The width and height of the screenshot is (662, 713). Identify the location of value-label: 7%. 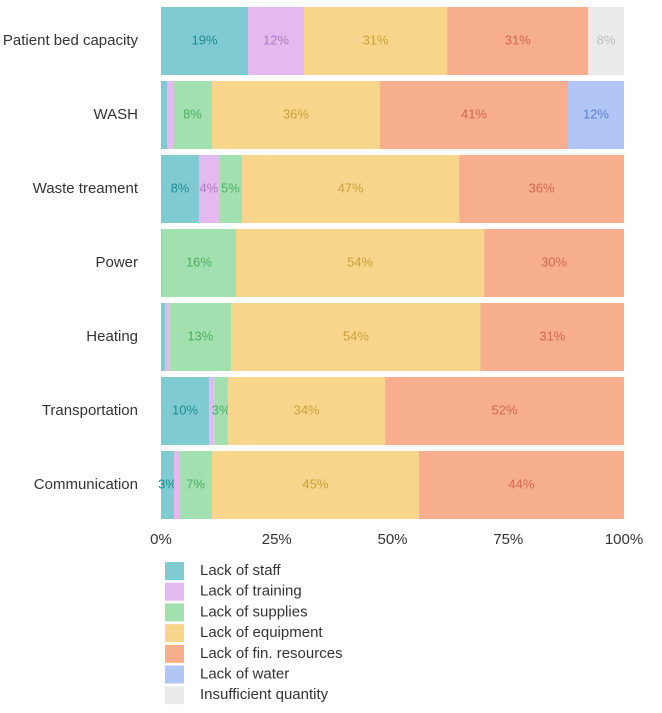
(195, 483).